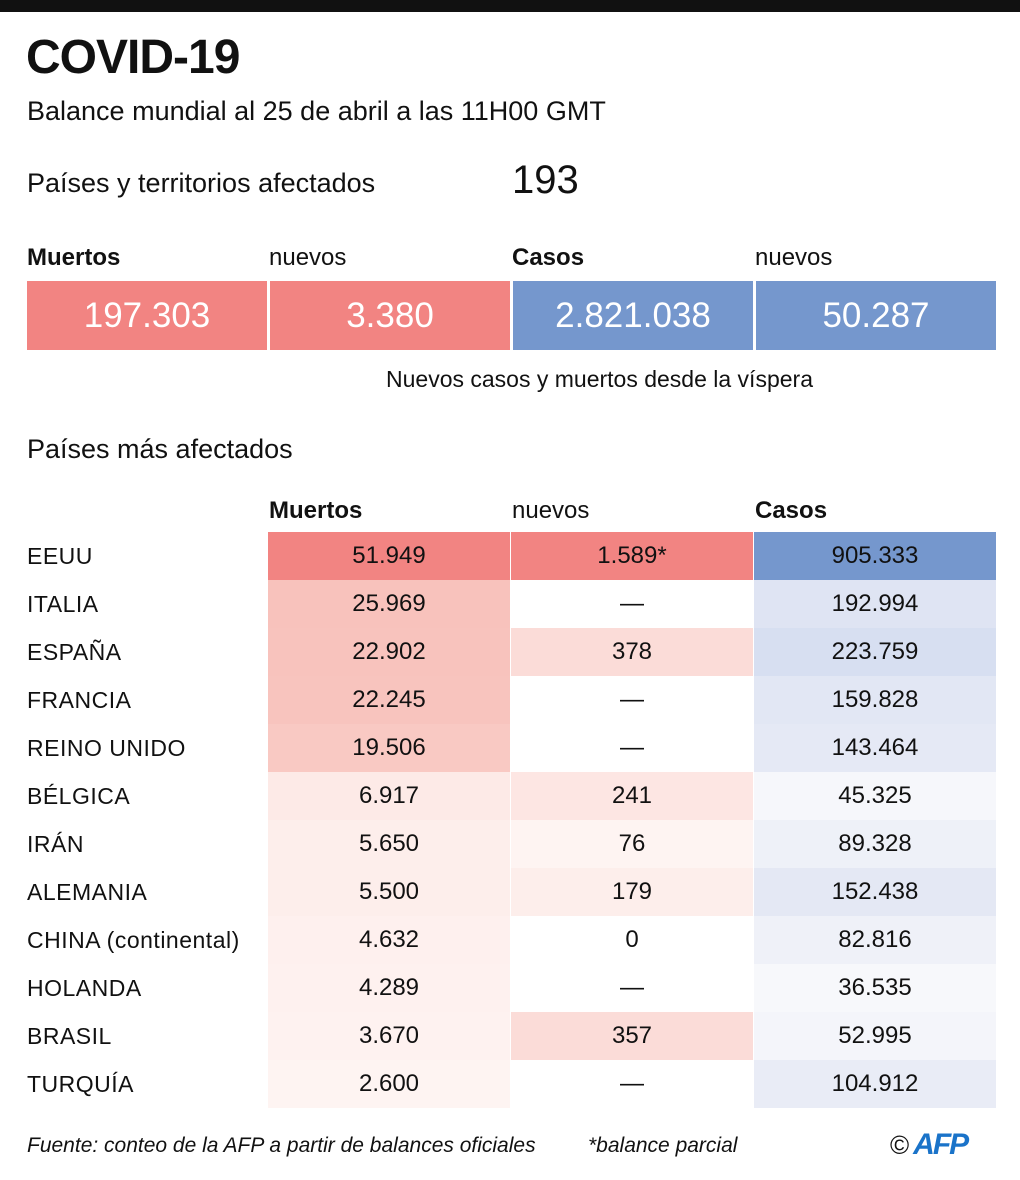  Describe the element at coordinates (941, 1144) in the screenshot. I see `afp-logo-text: AFP` at that location.